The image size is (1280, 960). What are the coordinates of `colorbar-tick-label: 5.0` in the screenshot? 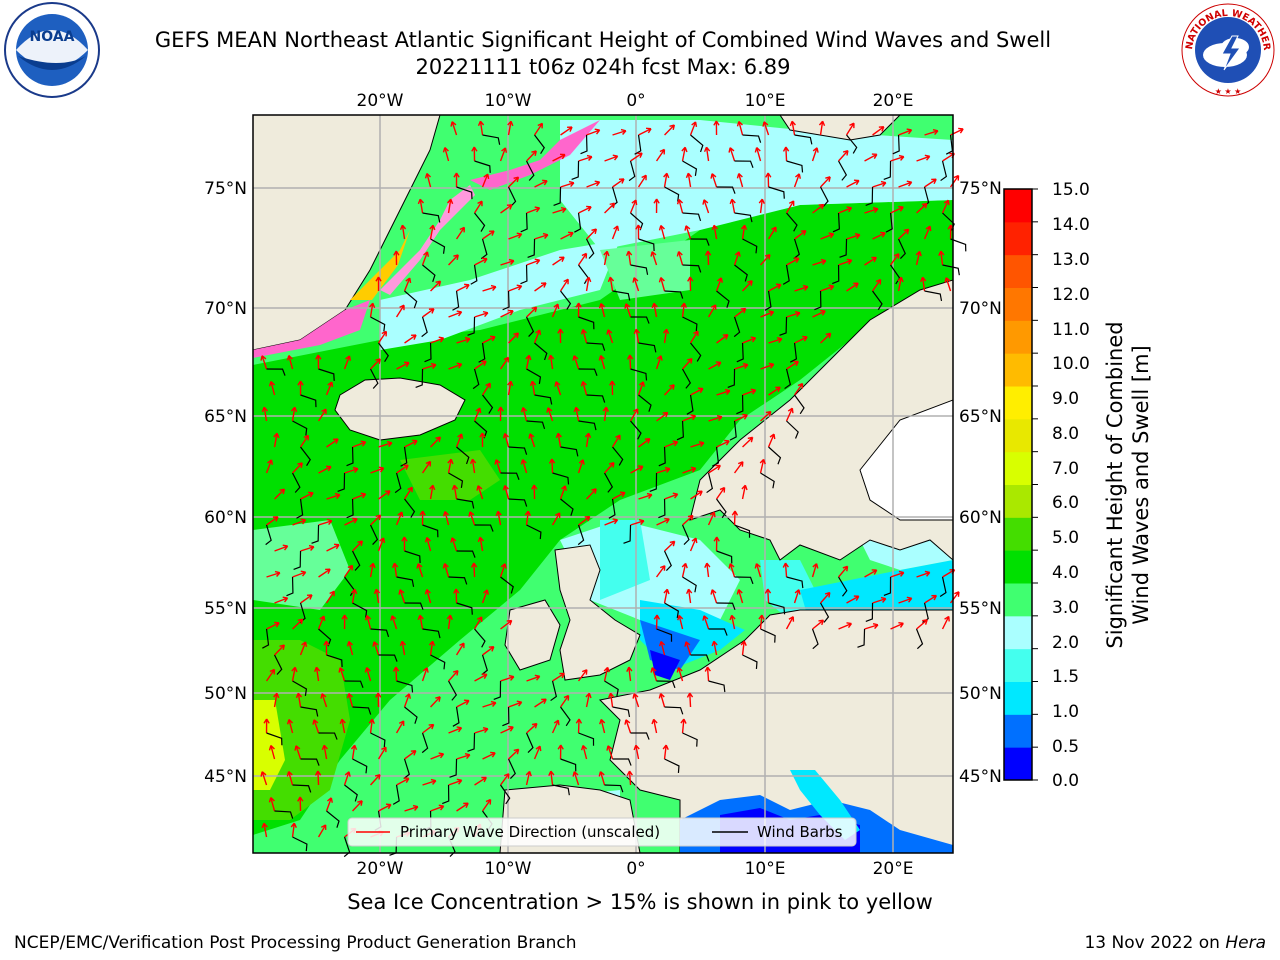 It's located at (1066, 538).